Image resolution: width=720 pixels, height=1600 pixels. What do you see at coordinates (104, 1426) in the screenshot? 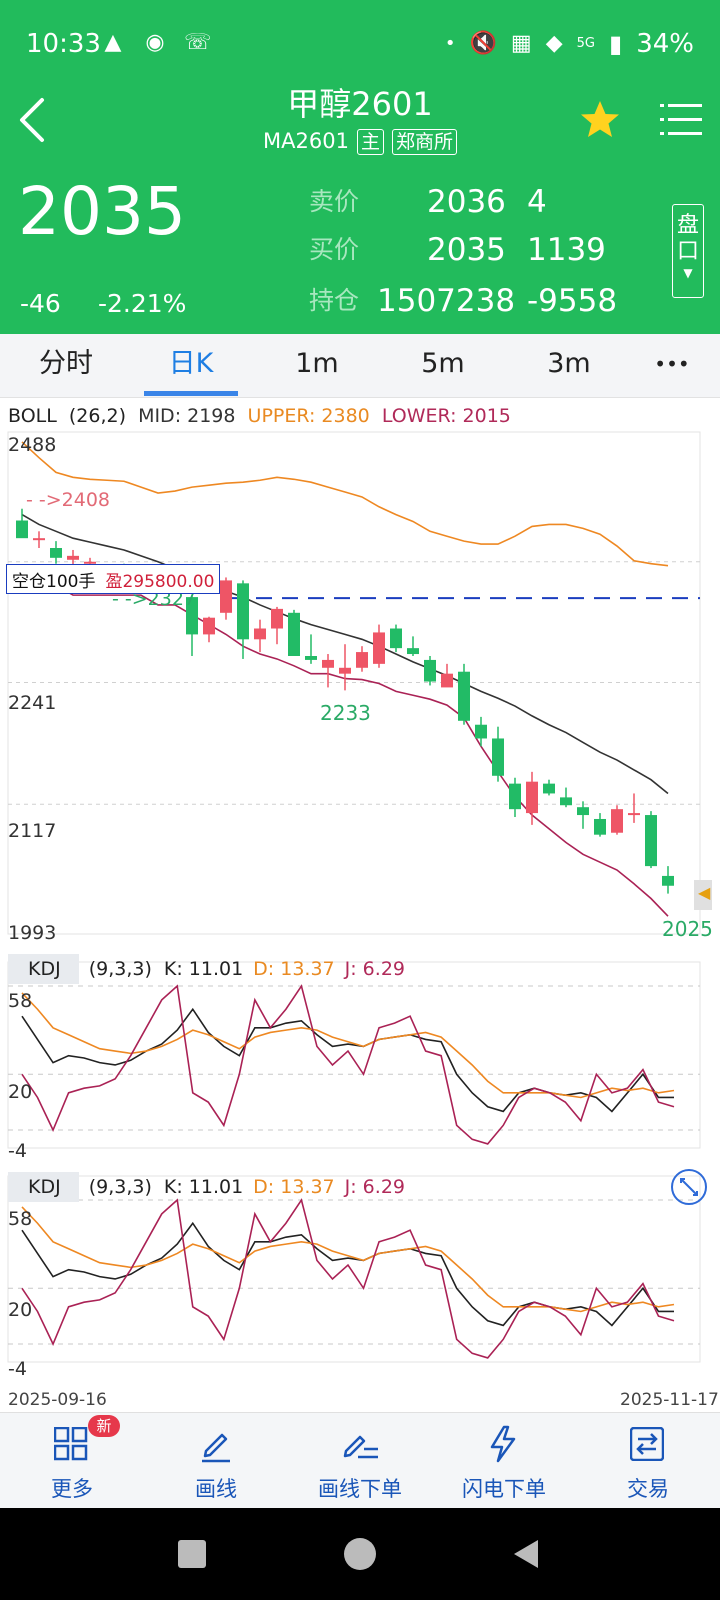
I see `new-badge: 新` at bounding box center [104, 1426].